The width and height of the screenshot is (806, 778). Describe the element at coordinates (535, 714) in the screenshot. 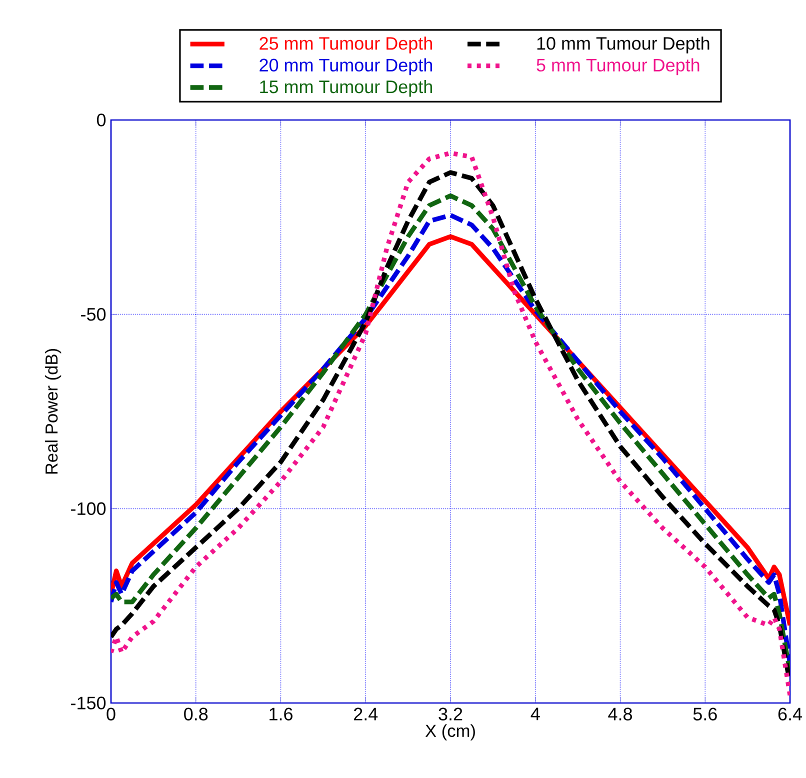

I see `x-tick-label: 4` at that location.